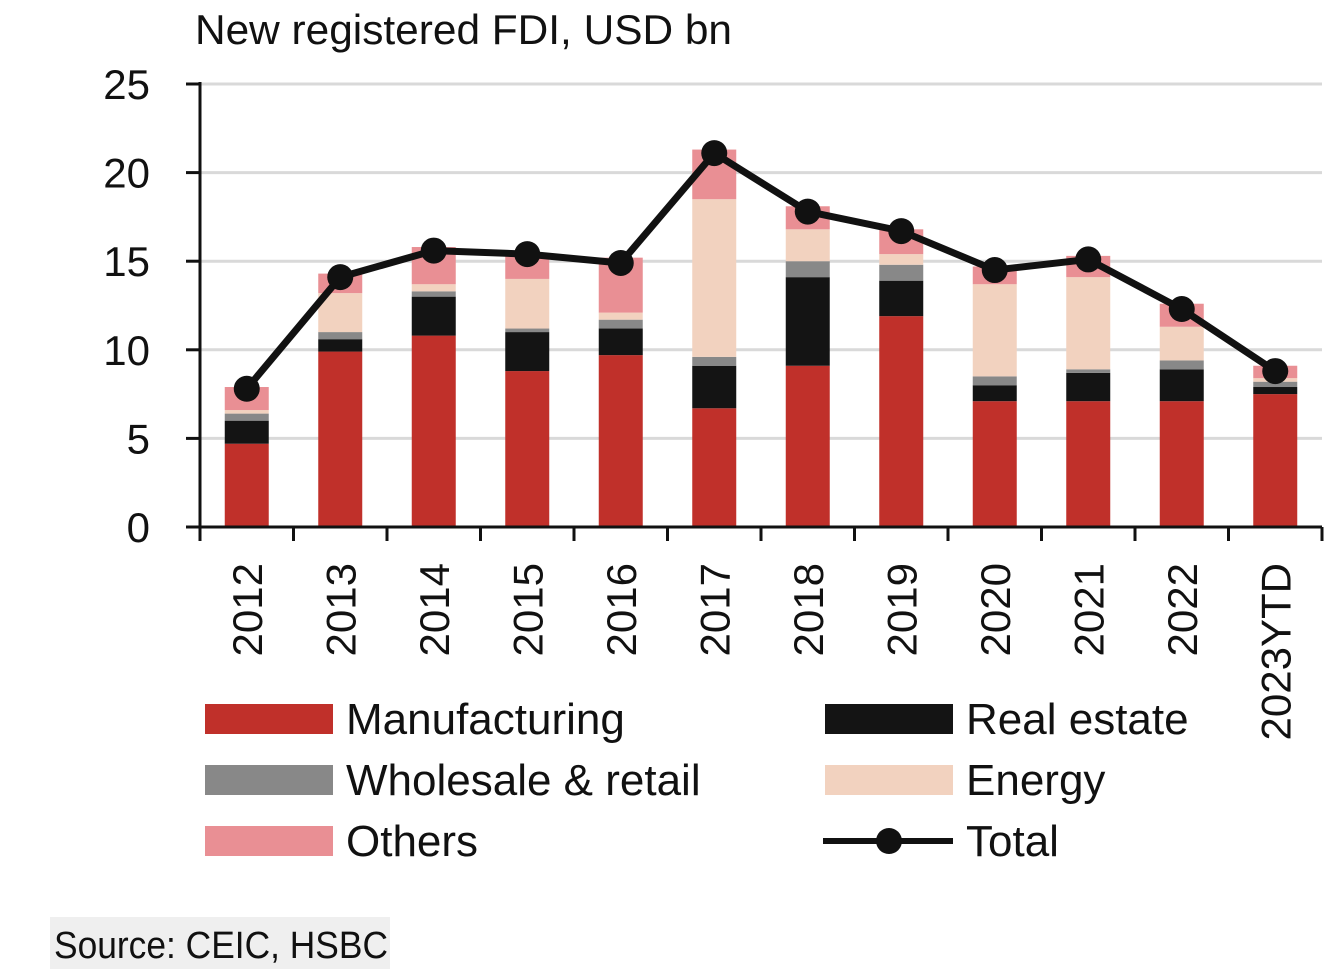 The width and height of the screenshot is (1336, 973). Describe the element at coordinates (340, 277) in the screenshot. I see `total-point-2013` at that location.